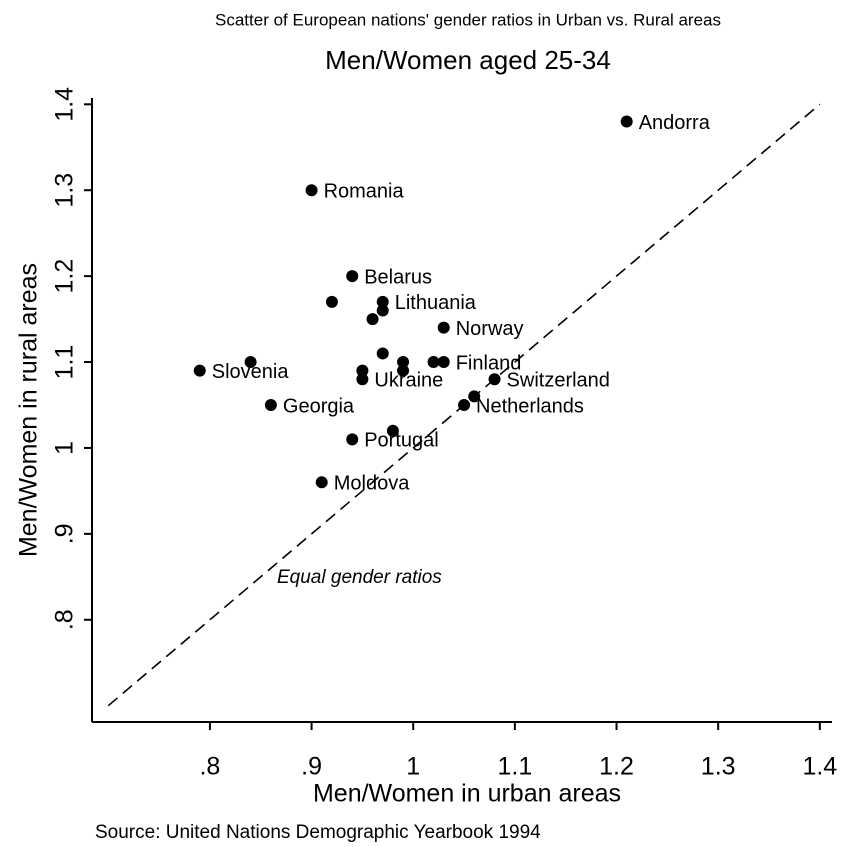 The image size is (845, 847). What do you see at coordinates (65, 104) in the screenshot?
I see `y-tick-label: 1.4` at bounding box center [65, 104].